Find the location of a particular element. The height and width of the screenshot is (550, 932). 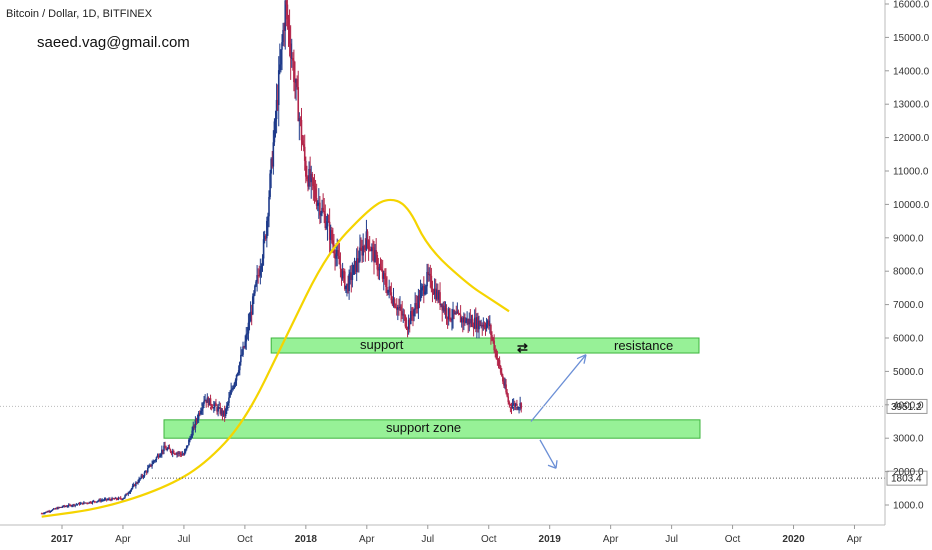

time-tick-label: 2019 is located at coordinates (550, 539).